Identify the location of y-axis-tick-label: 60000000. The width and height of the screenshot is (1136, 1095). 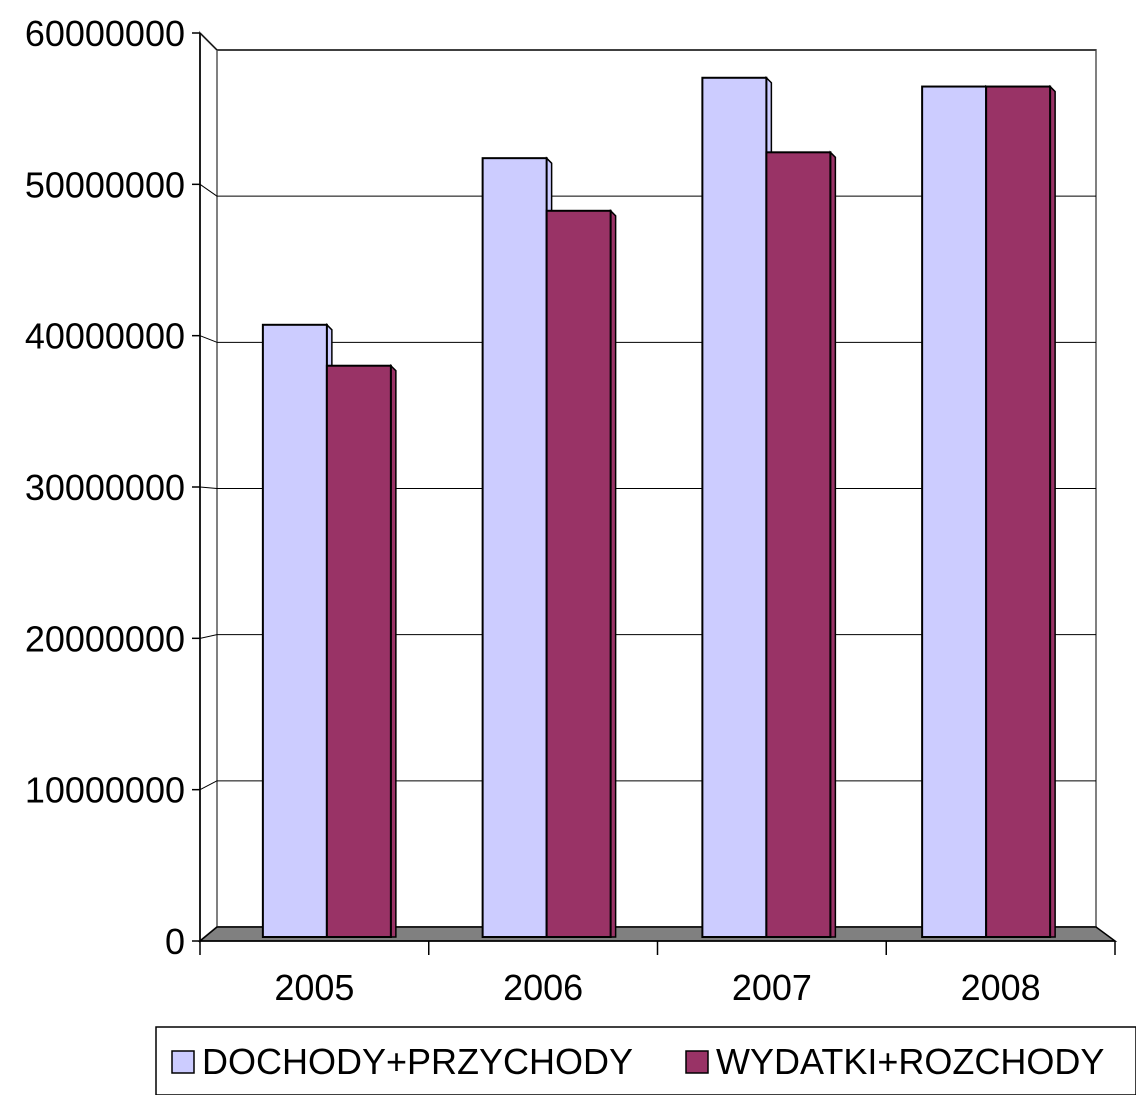
(105, 33).